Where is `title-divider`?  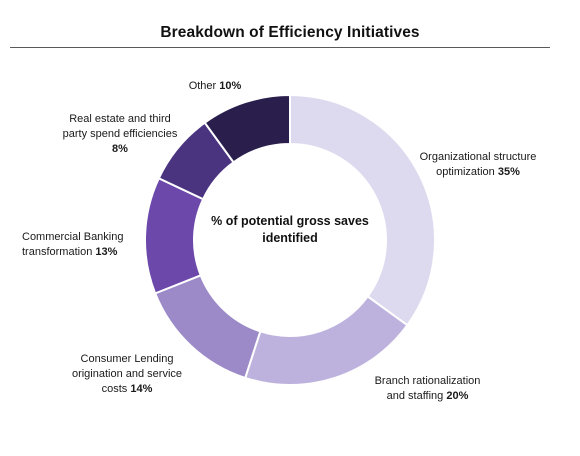 title-divider is located at coordinates (280, 47).